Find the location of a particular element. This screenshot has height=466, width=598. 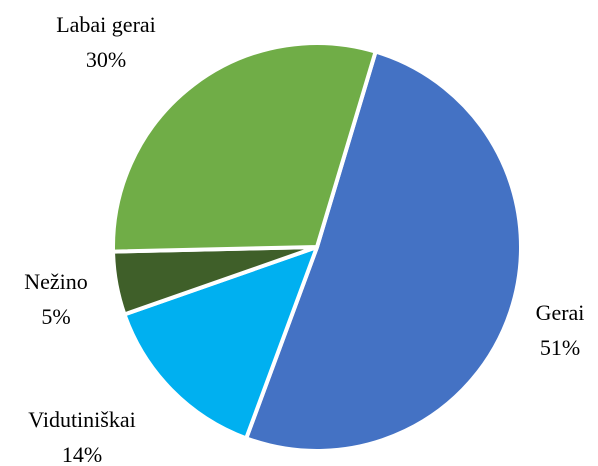

category-label: Nežino is located at coordinates (56, 281).